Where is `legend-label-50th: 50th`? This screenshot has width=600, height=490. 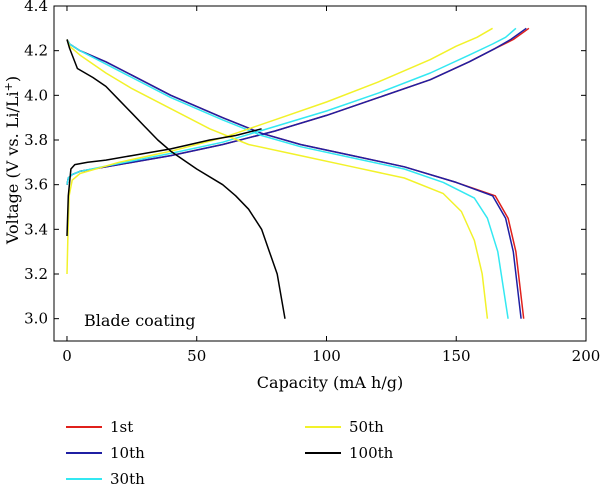
legend-label-50th: 50th is located at coordinates (366, 427).